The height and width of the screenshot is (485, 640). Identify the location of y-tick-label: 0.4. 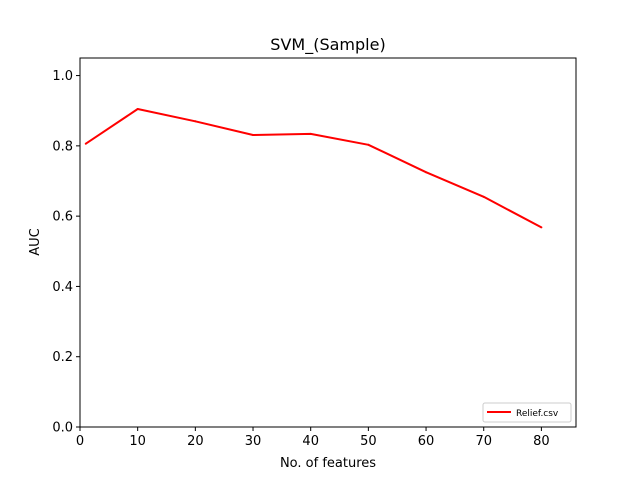
(62, 287).